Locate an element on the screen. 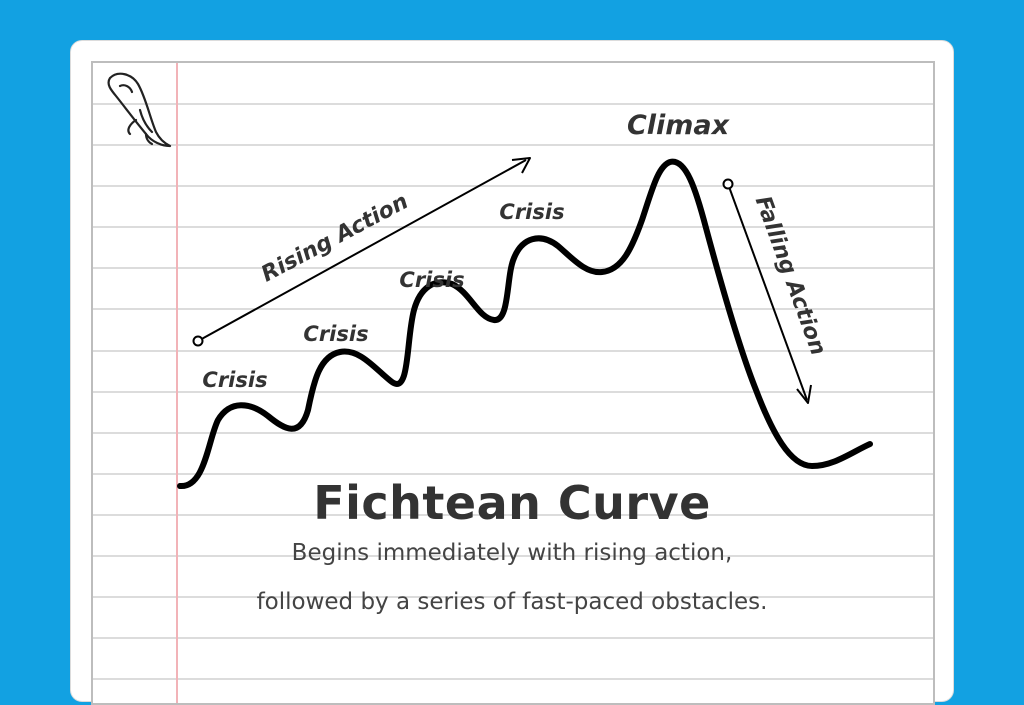  crisis-label-3: Crisis is located at coordinates (431, 280).